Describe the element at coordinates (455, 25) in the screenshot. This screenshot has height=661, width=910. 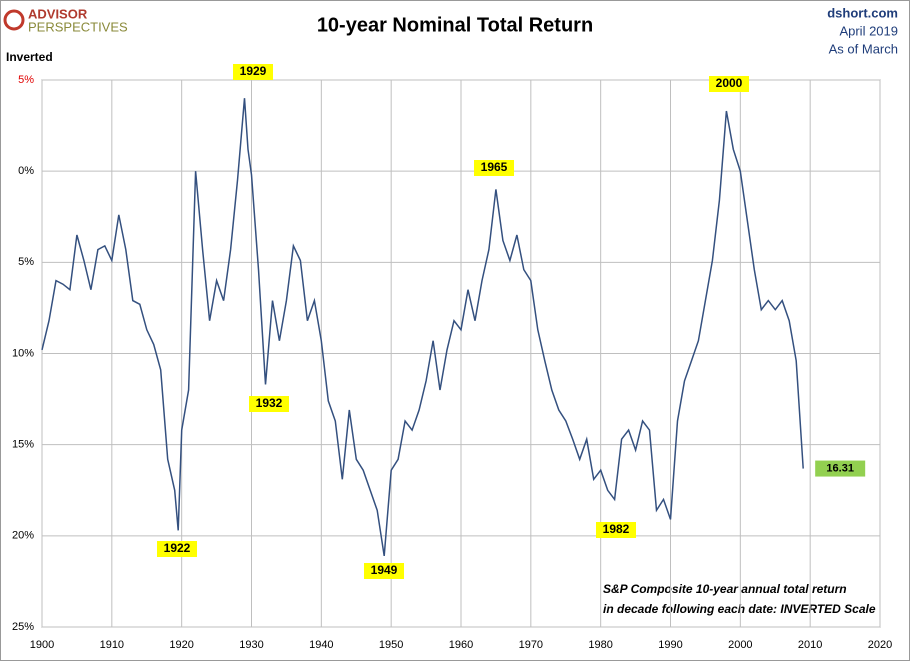
I see `chart-title: 10-year Nominal Total Return` at that location.